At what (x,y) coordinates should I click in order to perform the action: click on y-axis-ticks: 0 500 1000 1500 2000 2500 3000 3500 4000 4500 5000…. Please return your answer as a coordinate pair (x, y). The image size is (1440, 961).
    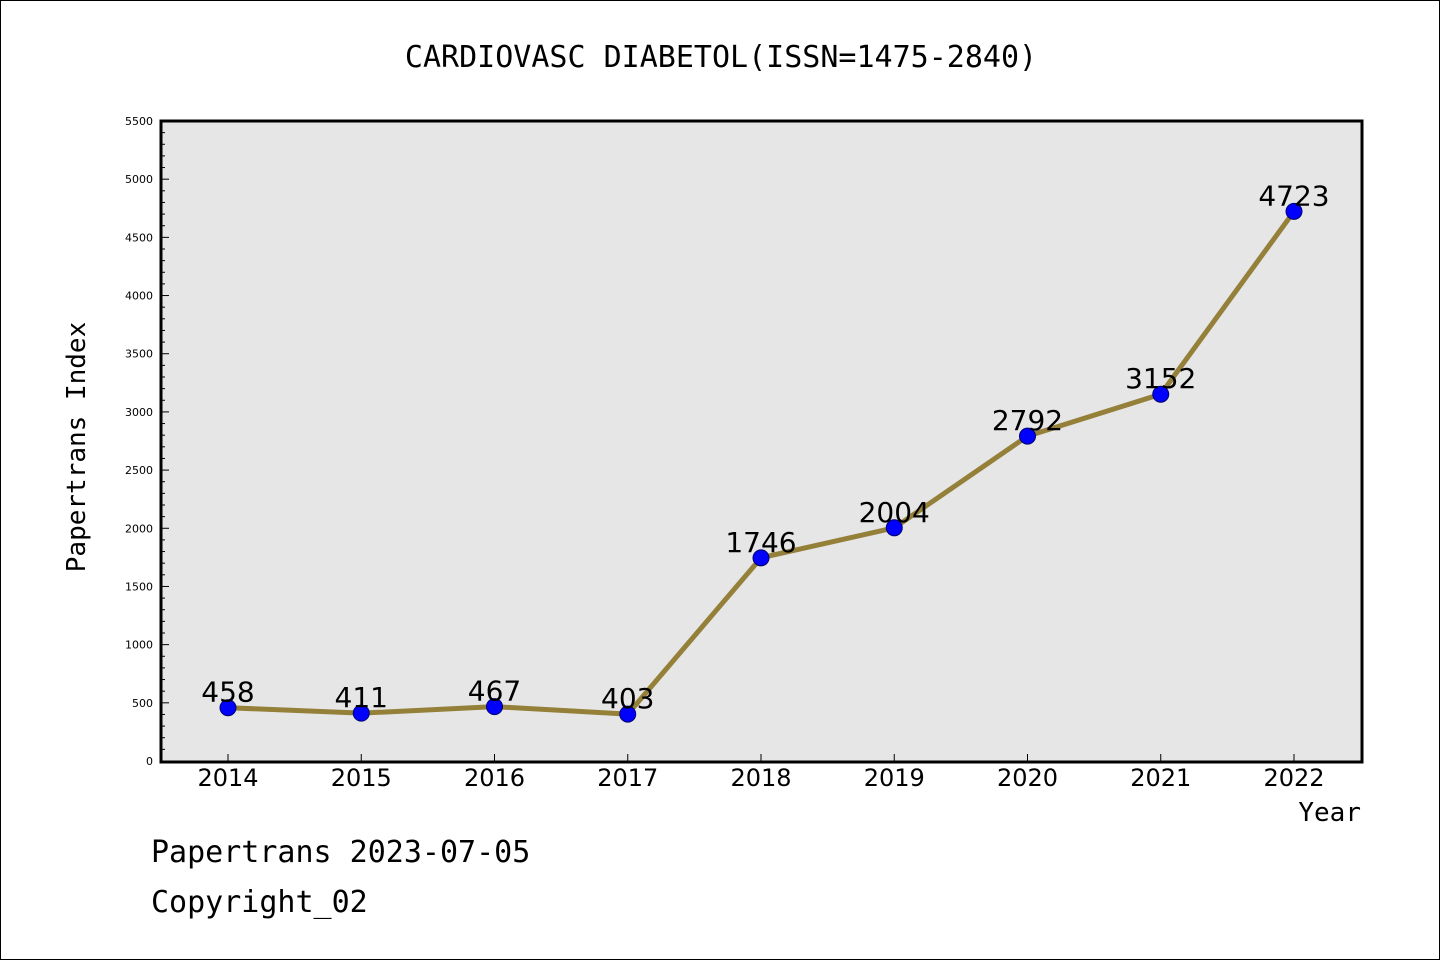
    Looking at the image, I should click on (147, 441).